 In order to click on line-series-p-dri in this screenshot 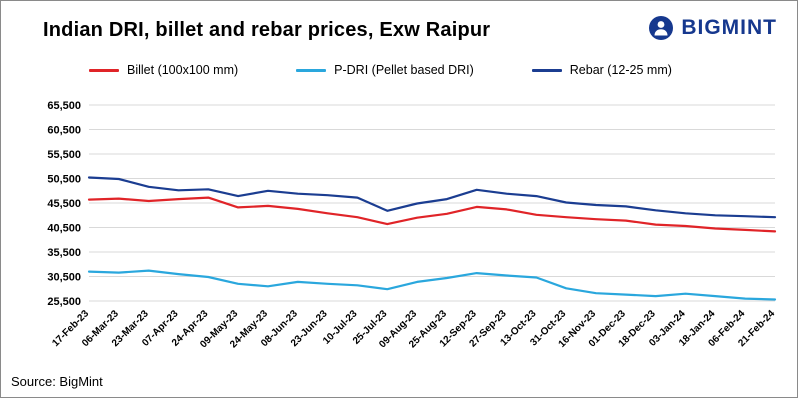, I will do `click(432, 285)`.